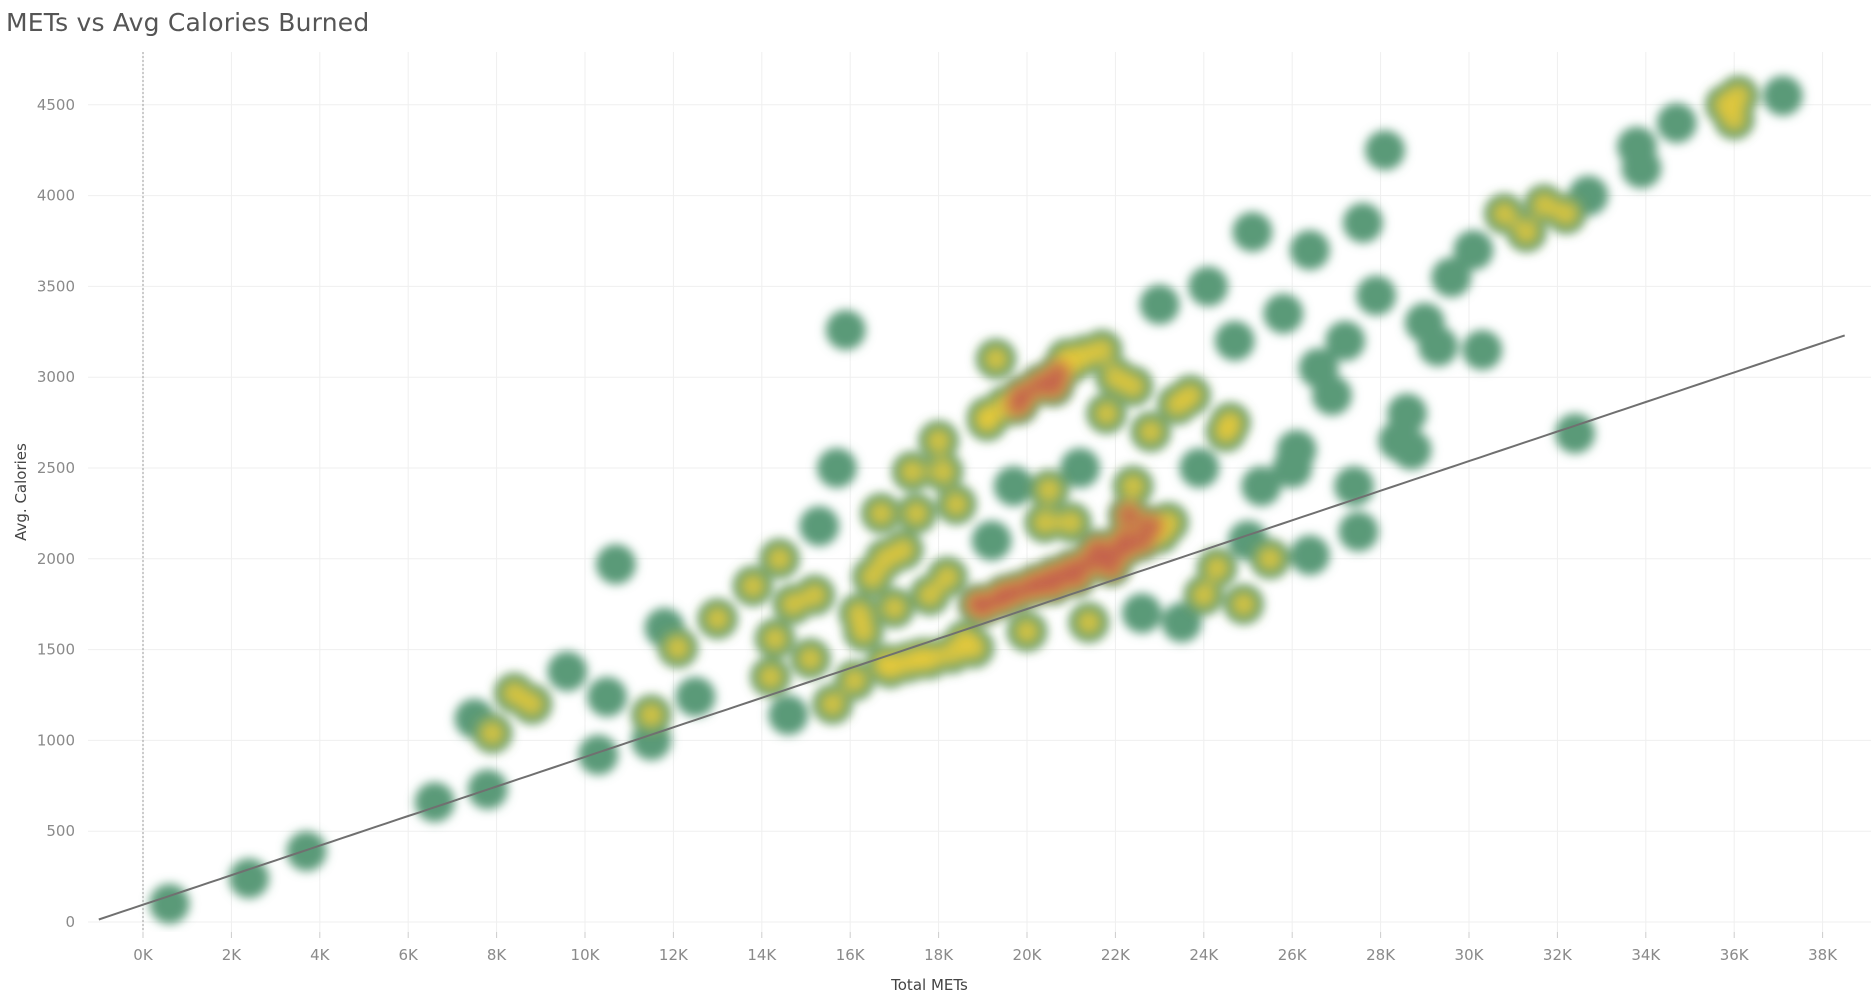 The height and width of the screenshot is (1004, 1871). What do you see at coordinates (56, 468) in the screenshot?
I see `y-tick-label: 2500` at bounding box center [56, 468].